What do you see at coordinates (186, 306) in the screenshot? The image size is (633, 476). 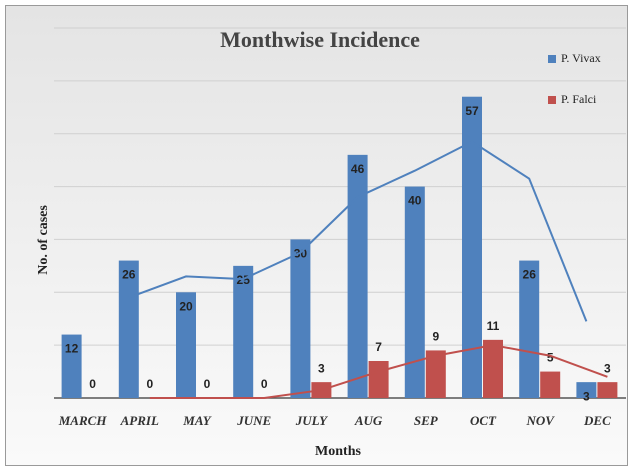 I see `data-label: 20` at bounding box center [186, 306].